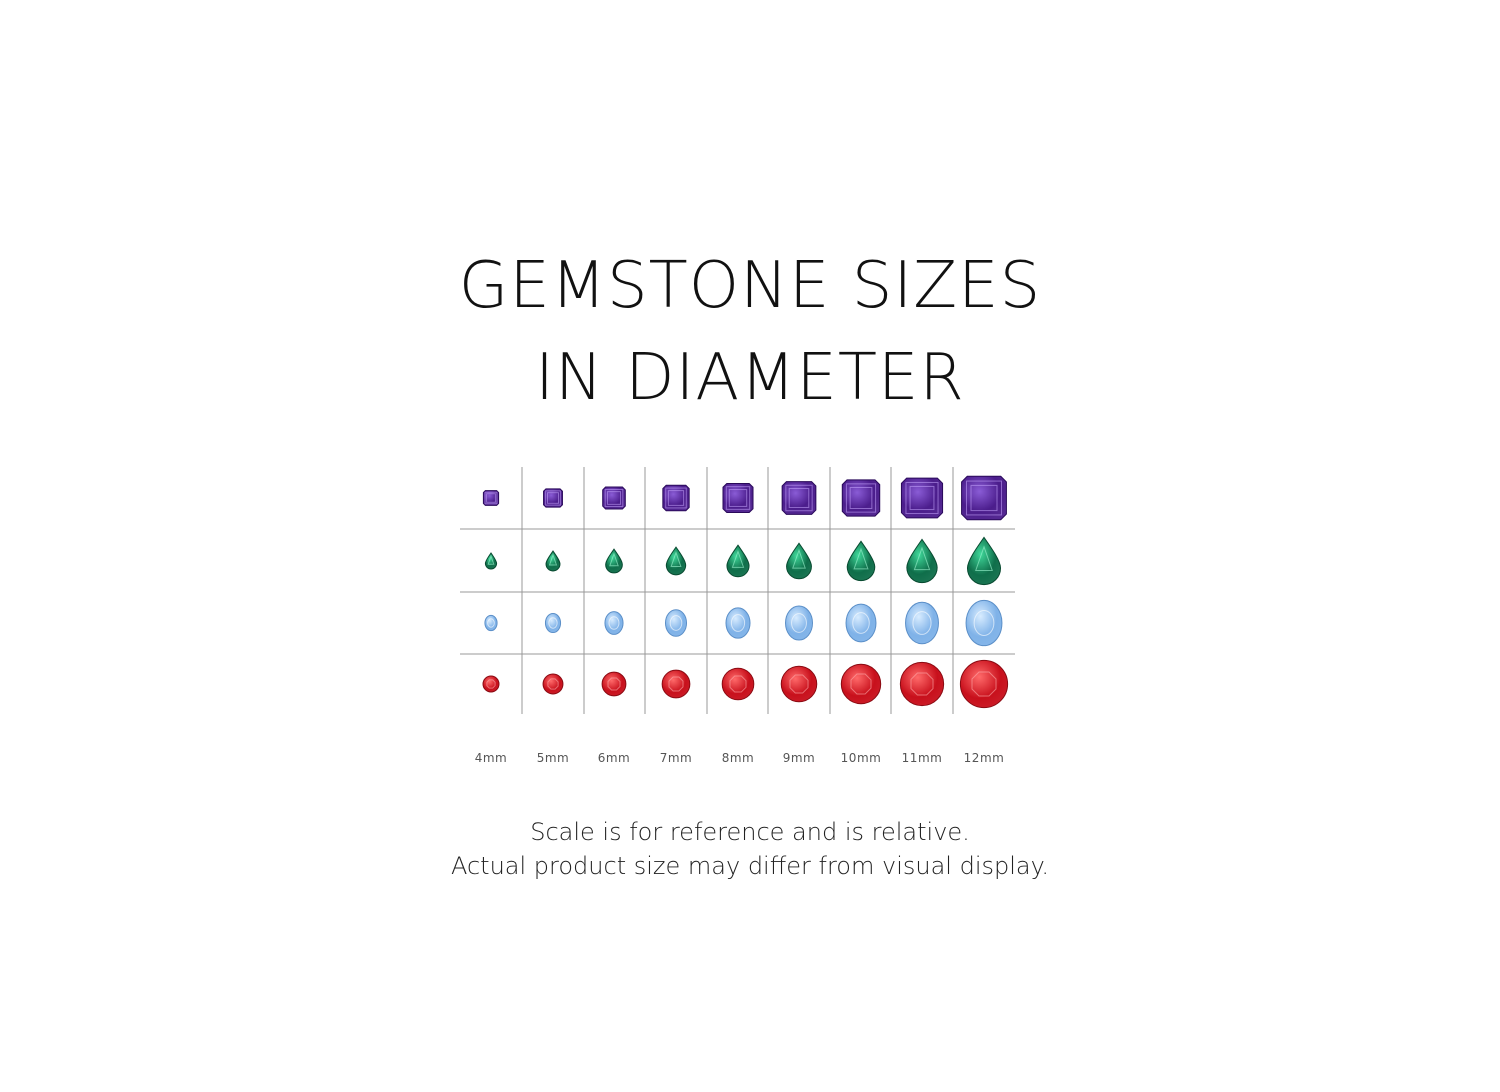 The height and width of the screenshot is (1092, 1500). What do you see at coordinates (750, 832) in the screenshot?
I see `scale-note-line-1: Scale is for reference and is relative.` at bounding box center [750, 832].